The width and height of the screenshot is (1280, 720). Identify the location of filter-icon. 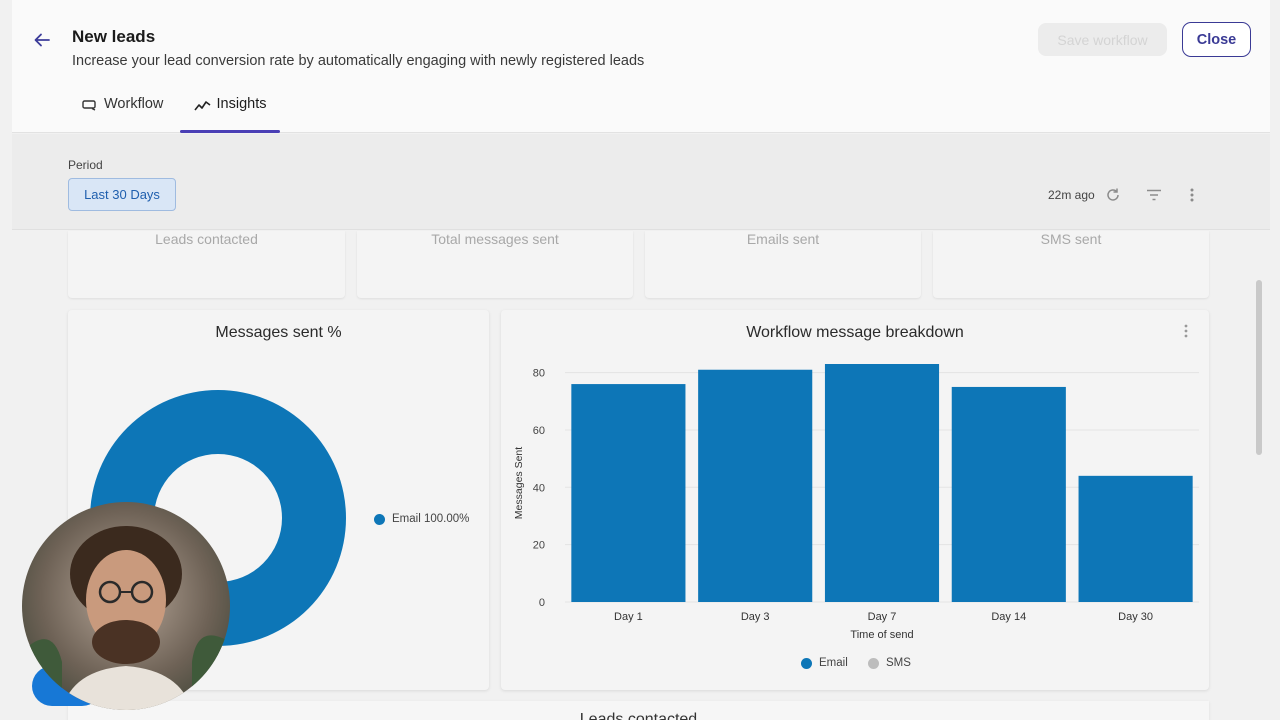
(1154, 195).